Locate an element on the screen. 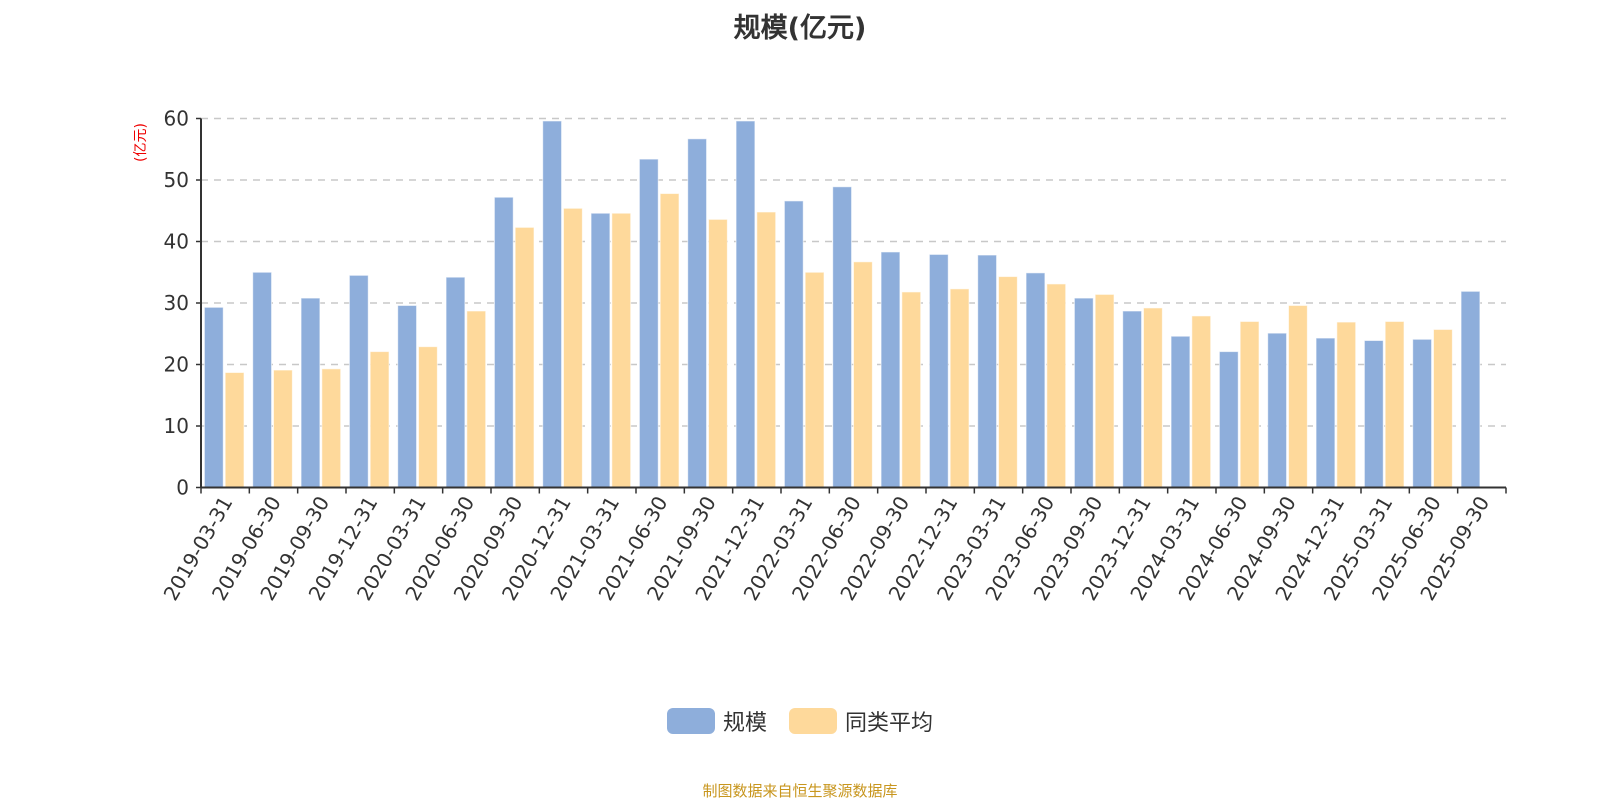 The width and height of the screenshot is (1600, 801). y-tick-label: 60 is located at coordinates (176, 119).